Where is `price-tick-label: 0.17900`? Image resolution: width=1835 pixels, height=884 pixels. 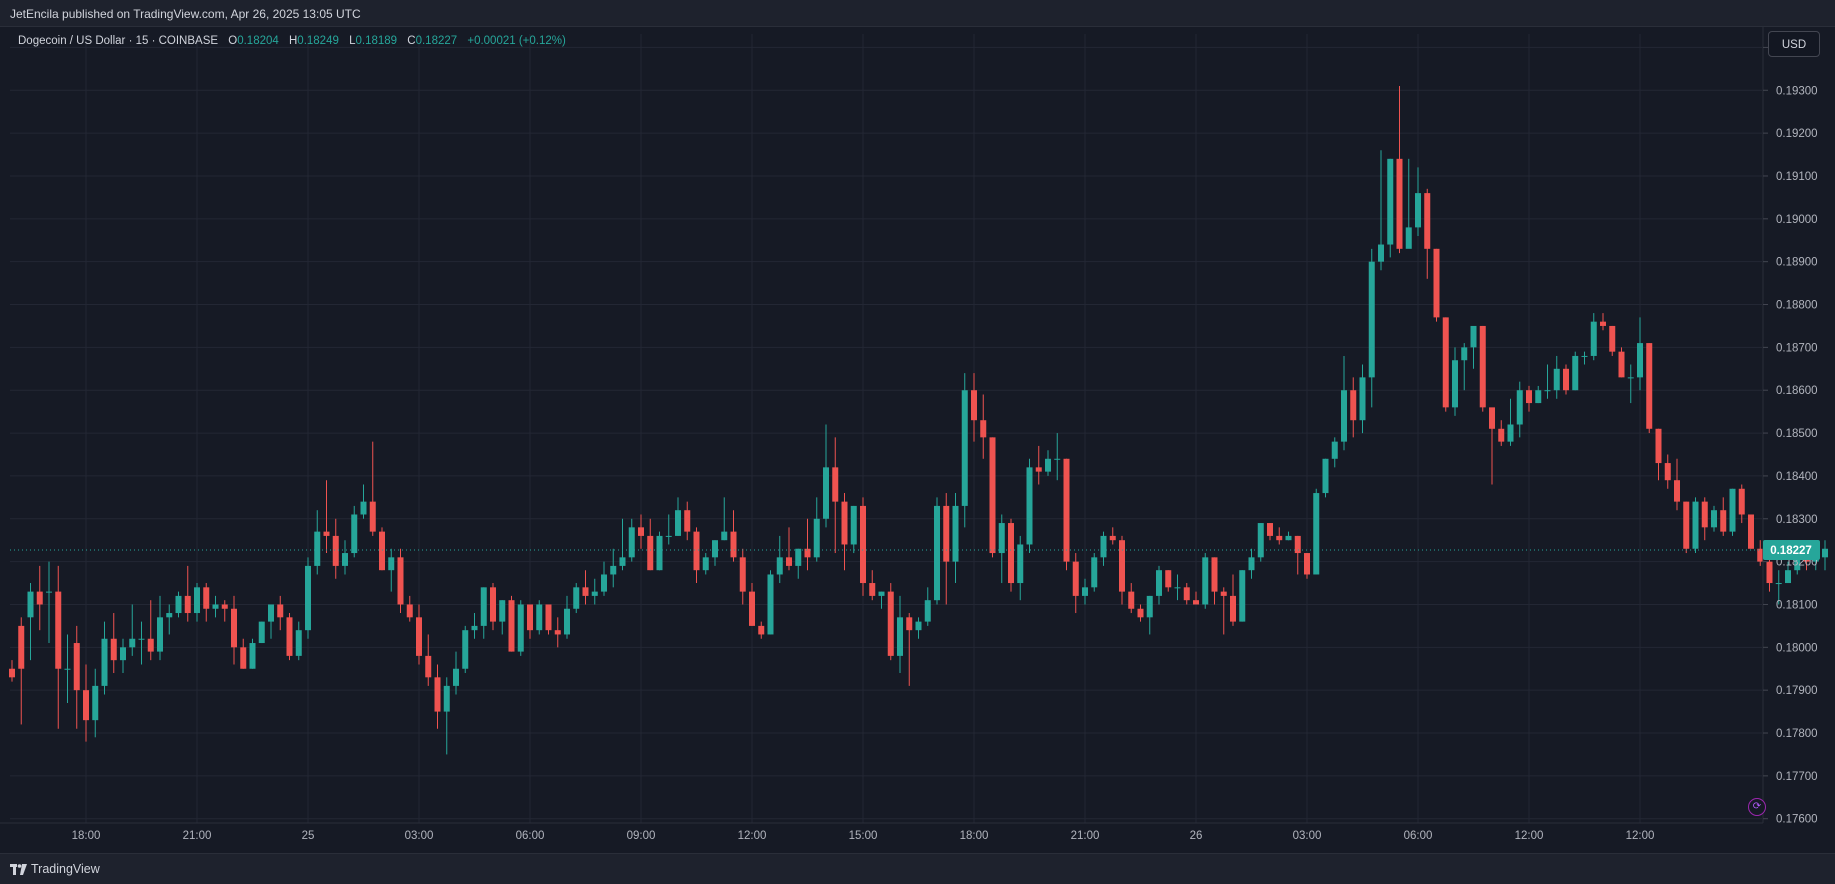 price-tick-label: 0.17900 is located at coordinates (1797, 691).